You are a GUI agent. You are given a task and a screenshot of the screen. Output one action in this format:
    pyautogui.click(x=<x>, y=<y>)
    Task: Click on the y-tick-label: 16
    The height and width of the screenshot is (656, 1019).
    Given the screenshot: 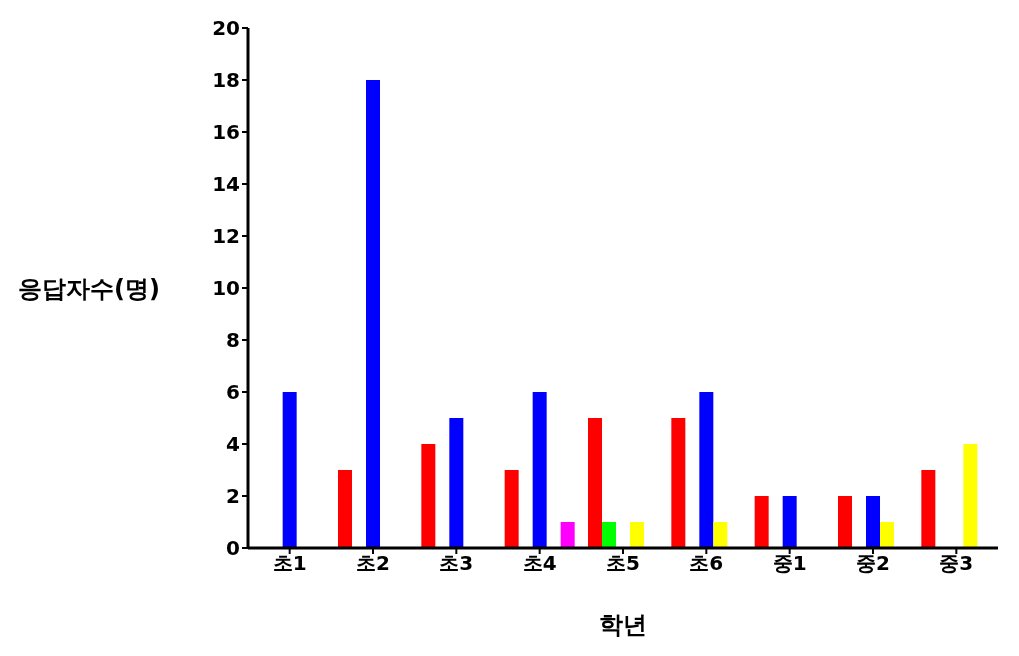 What is the action you would take?
    pyautogui.click(x=226, y=132)
    